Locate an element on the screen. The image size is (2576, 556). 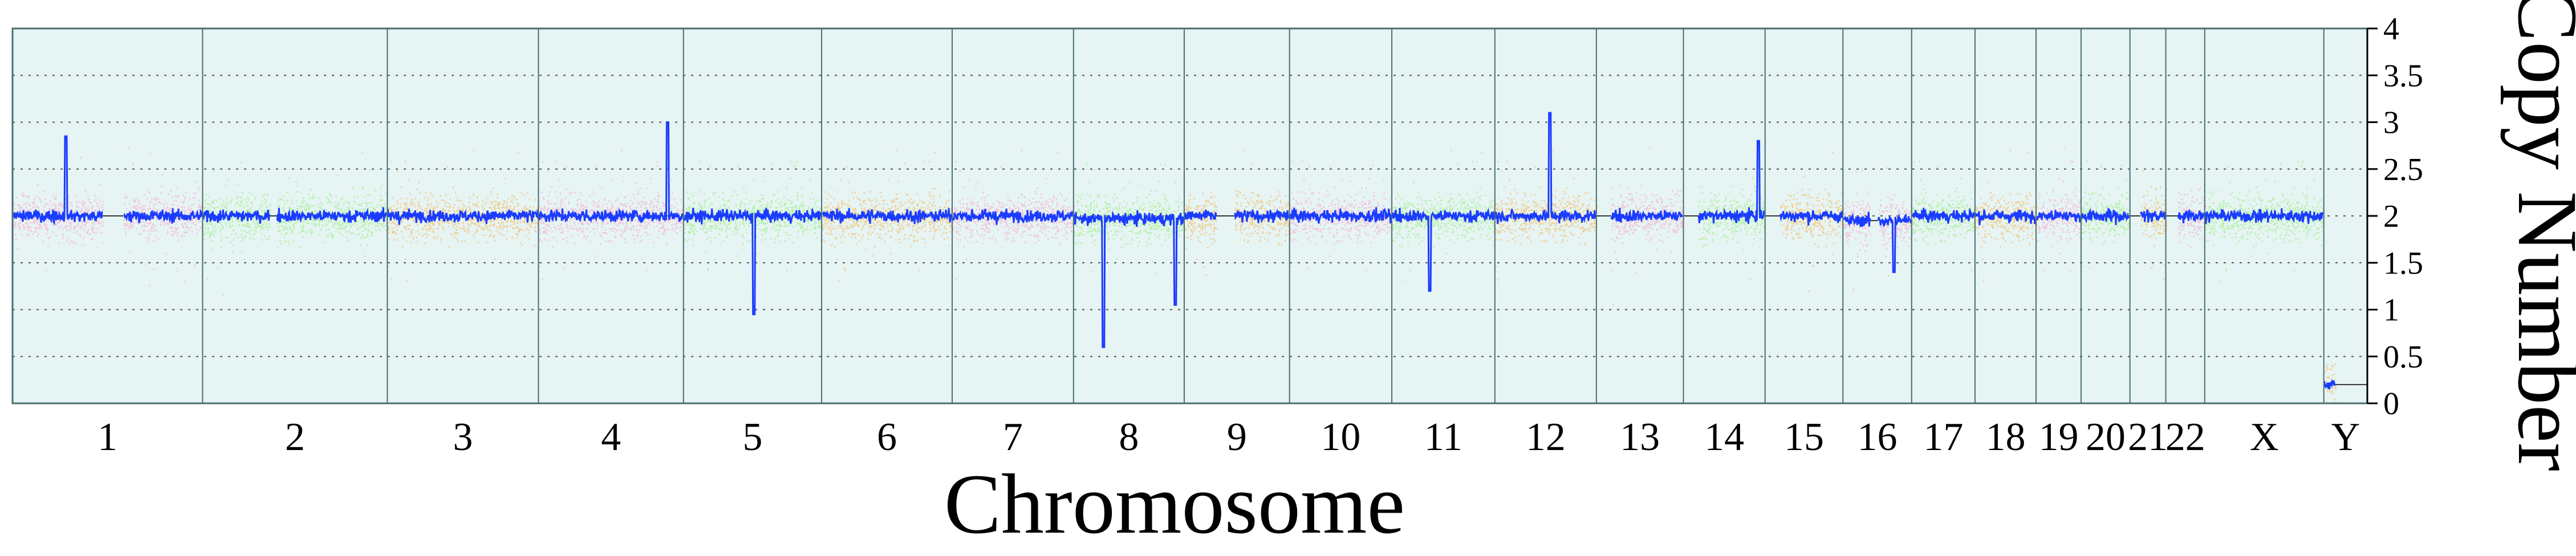
chromosome-label-12: 12 is located at coordinates (1546, 437).